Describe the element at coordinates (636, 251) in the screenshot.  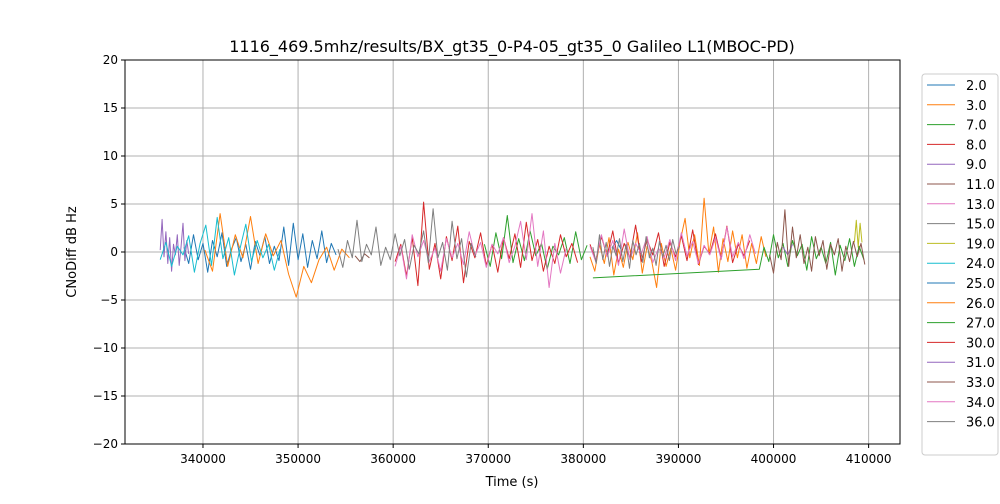
I see `series-line-36.0` at that location.